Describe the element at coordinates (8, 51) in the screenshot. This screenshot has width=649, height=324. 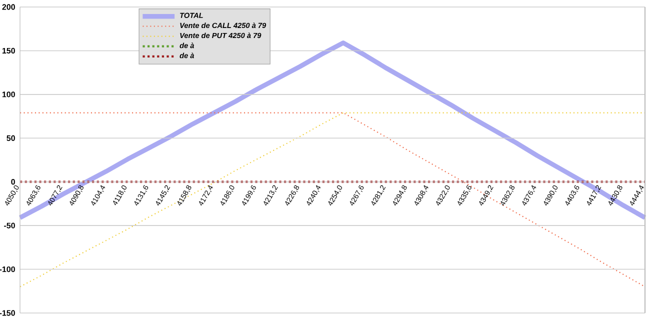
I see `y-tick-label: 150` at that location.